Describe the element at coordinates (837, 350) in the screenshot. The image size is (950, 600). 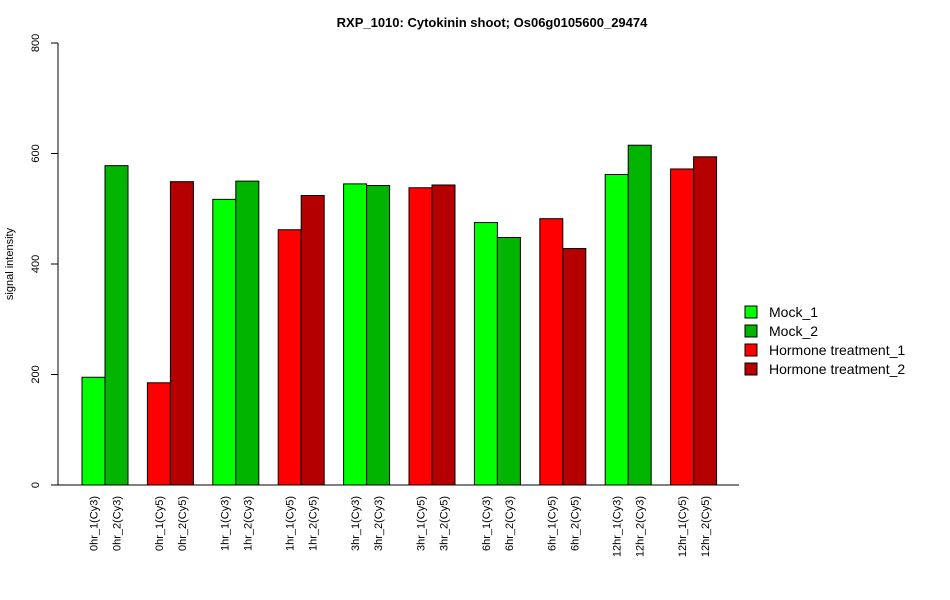
I see `legend-label: Hormone treatment_1` at that location.